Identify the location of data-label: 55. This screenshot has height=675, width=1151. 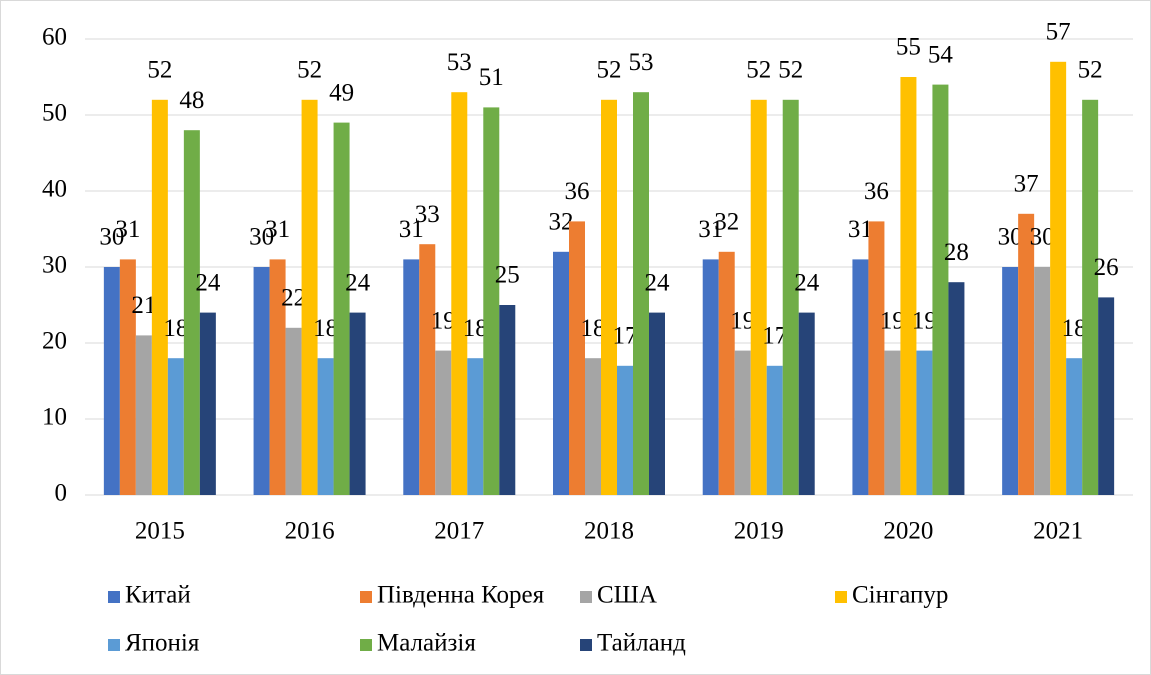
(908, 47).